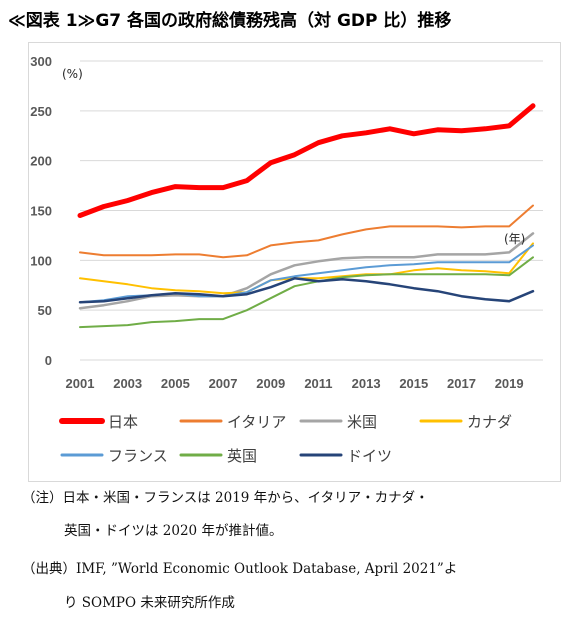 This screenshot has height=623, width=580. I want to click on legend-label: 日本, so click(123, 422).